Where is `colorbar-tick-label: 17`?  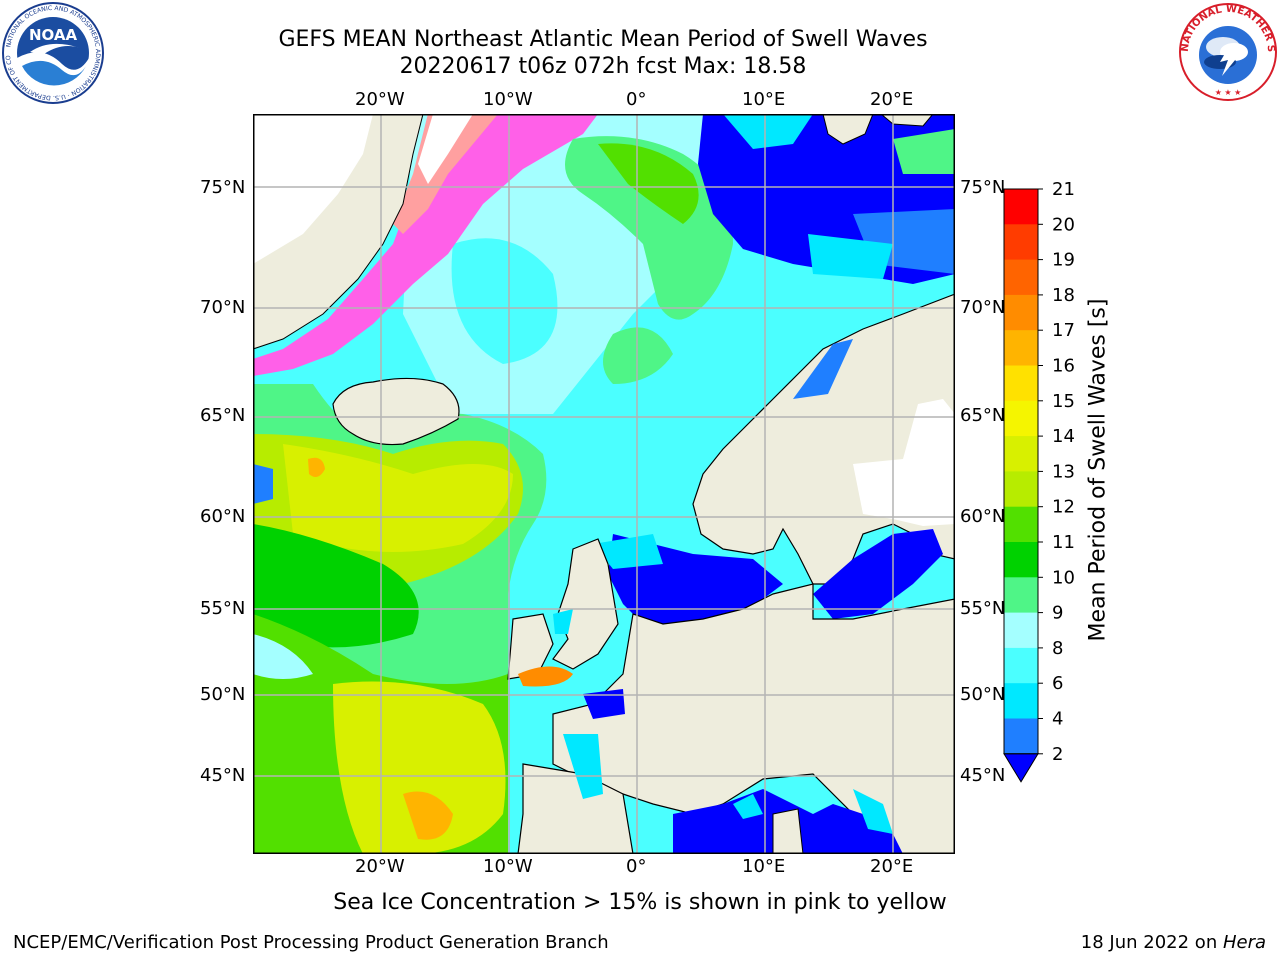
colorbar-tick-label: 17 is located at coordinates (1063, 330).